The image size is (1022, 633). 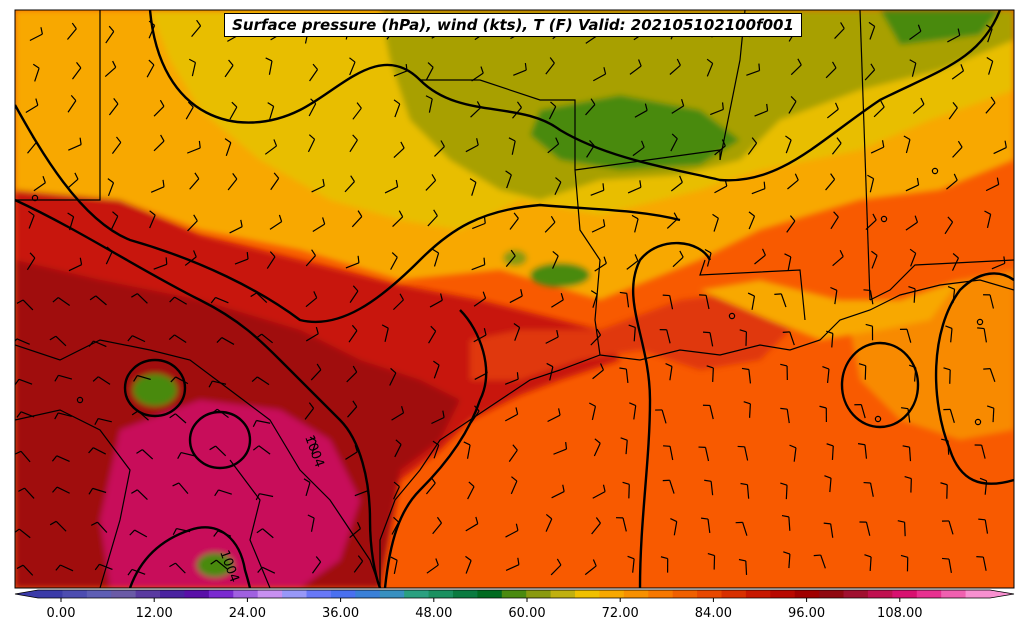 What do you see at coordinates (61, 613) in the screenshot?
I see `colorbar-tick-label: 0.00` at bounding box center [61, 613].